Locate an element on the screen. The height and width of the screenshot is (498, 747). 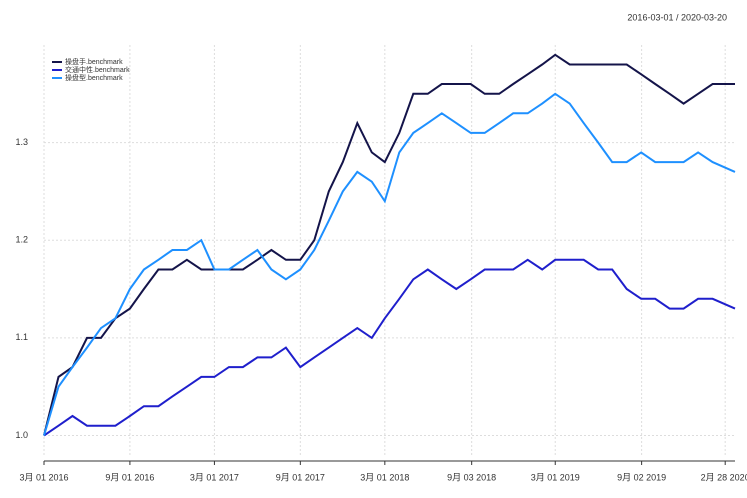
x-tick-label: 9月 03 2018 is located at coordinates (471, 477).